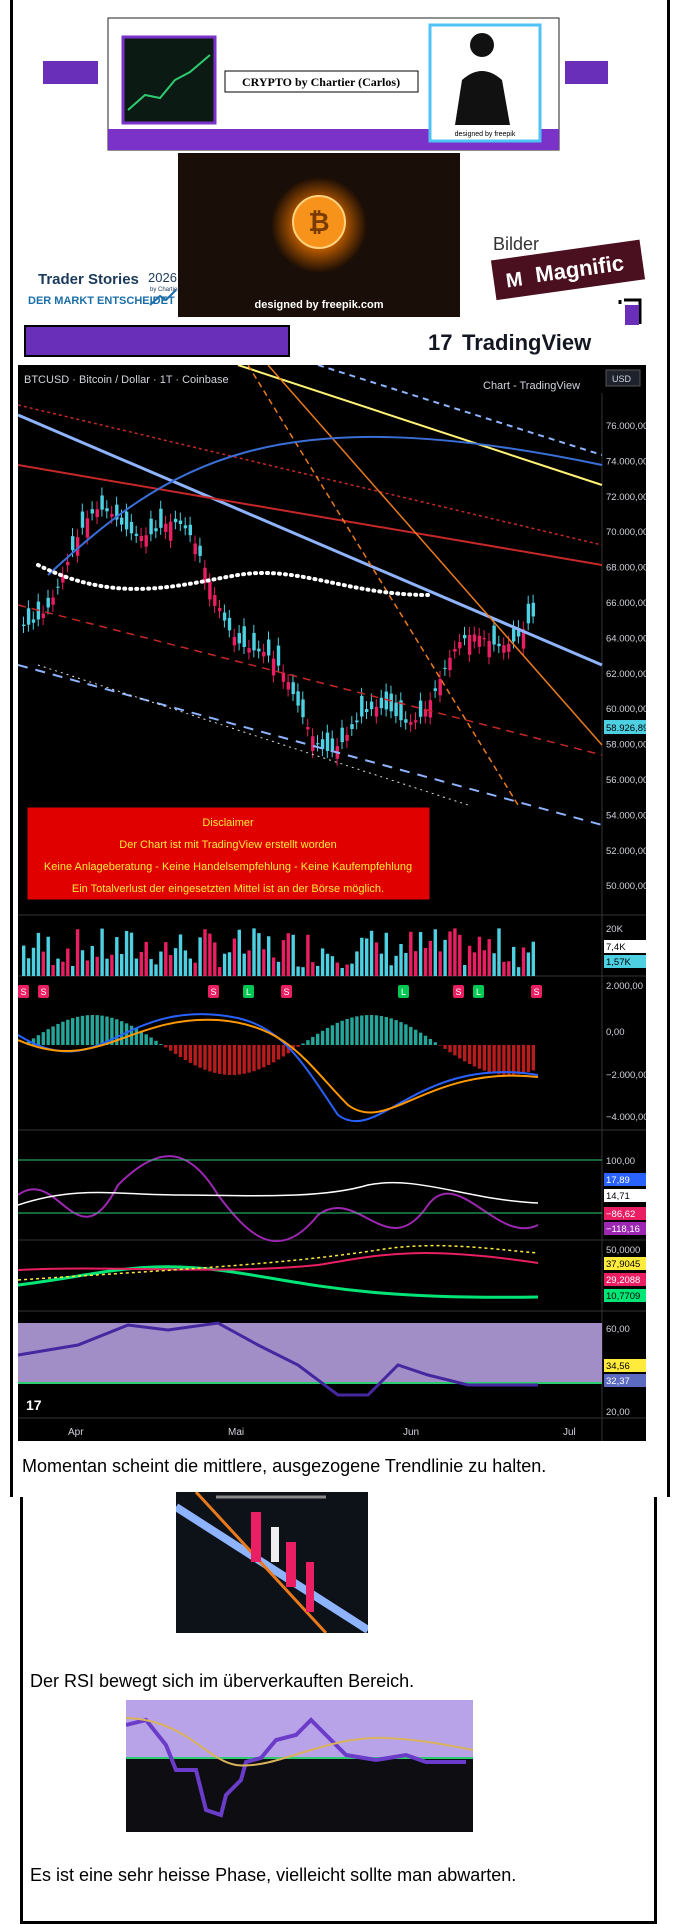 The height and width of the screenshot is (1924, 679). I want to click on axis-label: −118,16, so click(623, 1229).